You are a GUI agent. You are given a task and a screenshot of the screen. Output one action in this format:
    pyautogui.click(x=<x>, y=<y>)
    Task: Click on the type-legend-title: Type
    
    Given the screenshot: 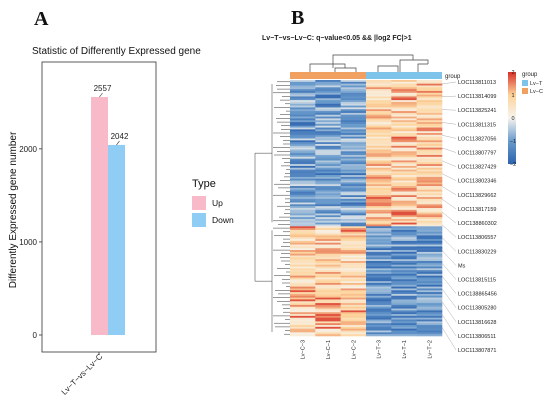 What is the action you would take?
    pyautogui.click(x=204, y=184)
    